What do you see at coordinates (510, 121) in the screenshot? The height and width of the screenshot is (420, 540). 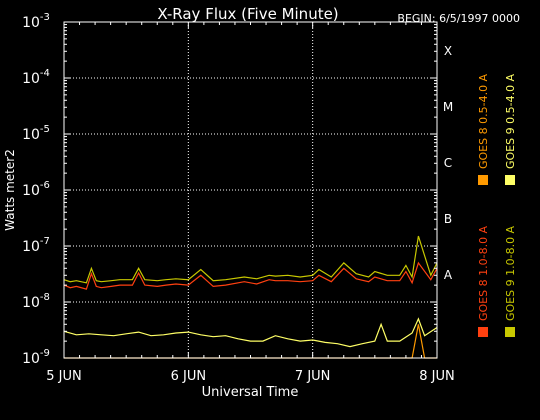 I see `legend-label: GOES 9 0.5-4.0 A` at bounding box center [510, 121].